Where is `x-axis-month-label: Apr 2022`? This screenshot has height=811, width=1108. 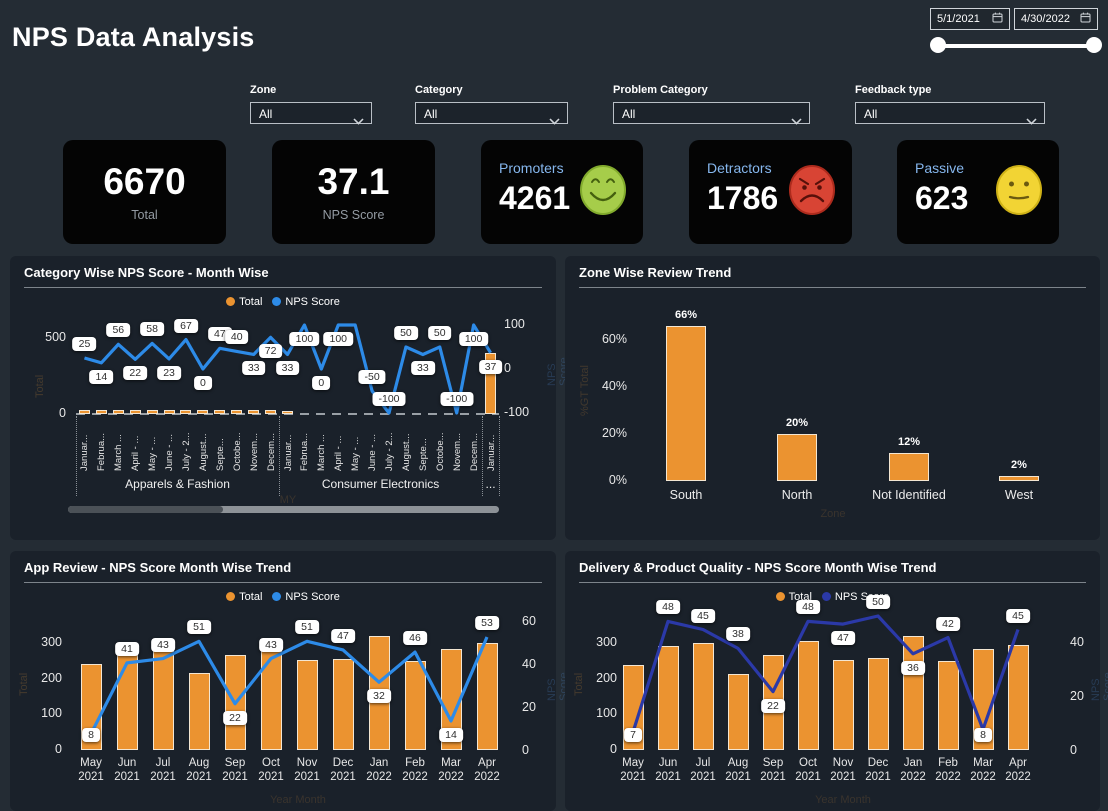 x-axis-month-label: Apr 2022 is located at coordinates (1018, 770).